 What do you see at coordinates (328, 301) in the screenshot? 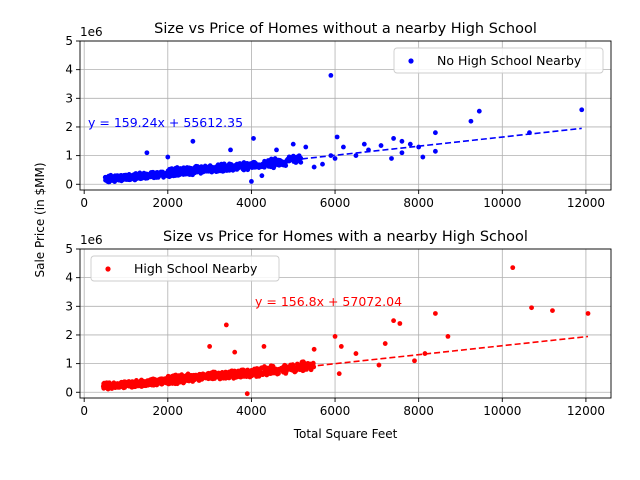
I see `fit-equation-label: y = 156.8x + 57072.04` at bounding box center [328, 301].